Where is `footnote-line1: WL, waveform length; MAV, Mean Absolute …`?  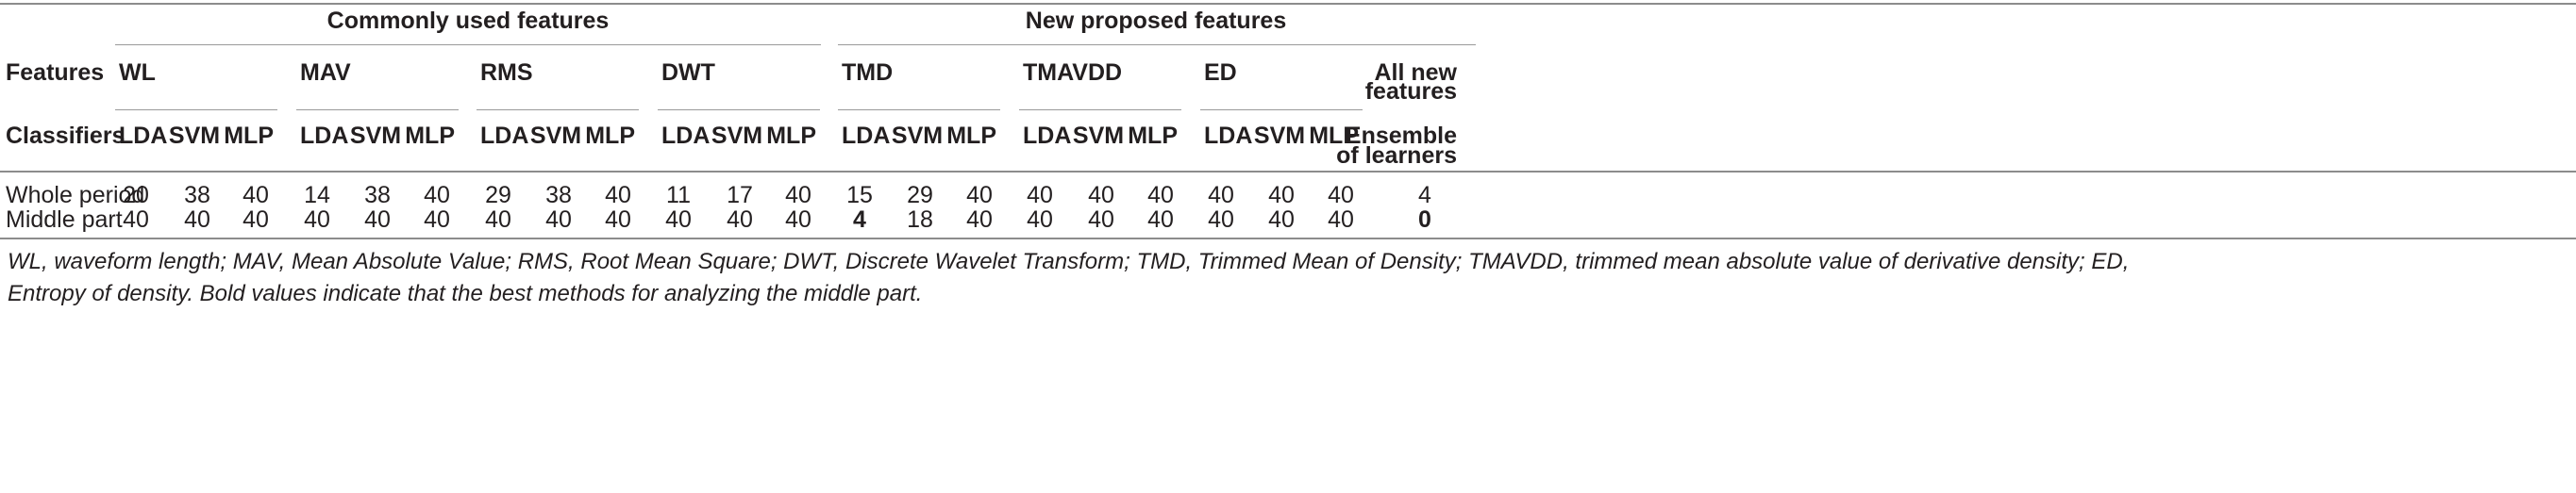
footnote-line1: WL, waveform length; MAV, Mean Absolute … is located at coordinates (1069, 261).